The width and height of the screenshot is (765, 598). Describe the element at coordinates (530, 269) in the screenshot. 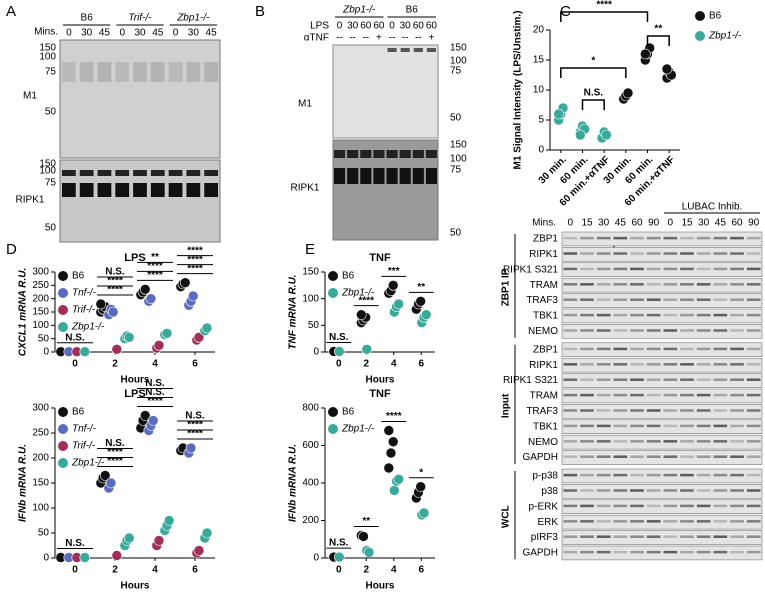

I see `row-label: RIPK1 S321` at that location.